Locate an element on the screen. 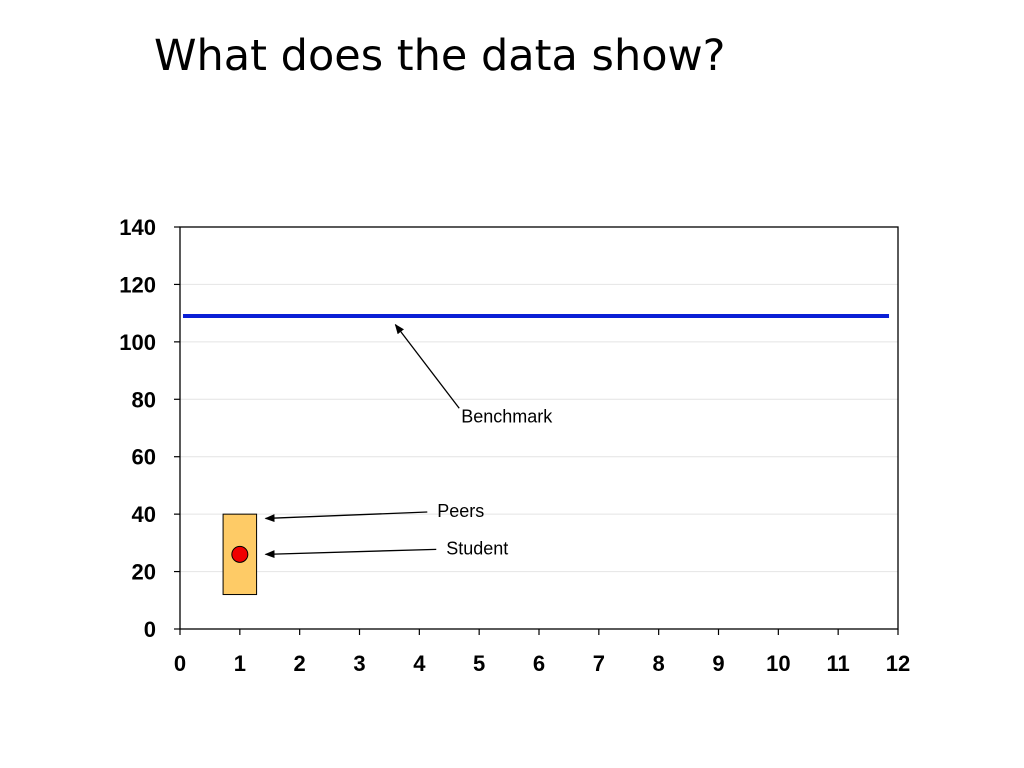  y-tick-label: 0 is located at coordinates (150, 629).